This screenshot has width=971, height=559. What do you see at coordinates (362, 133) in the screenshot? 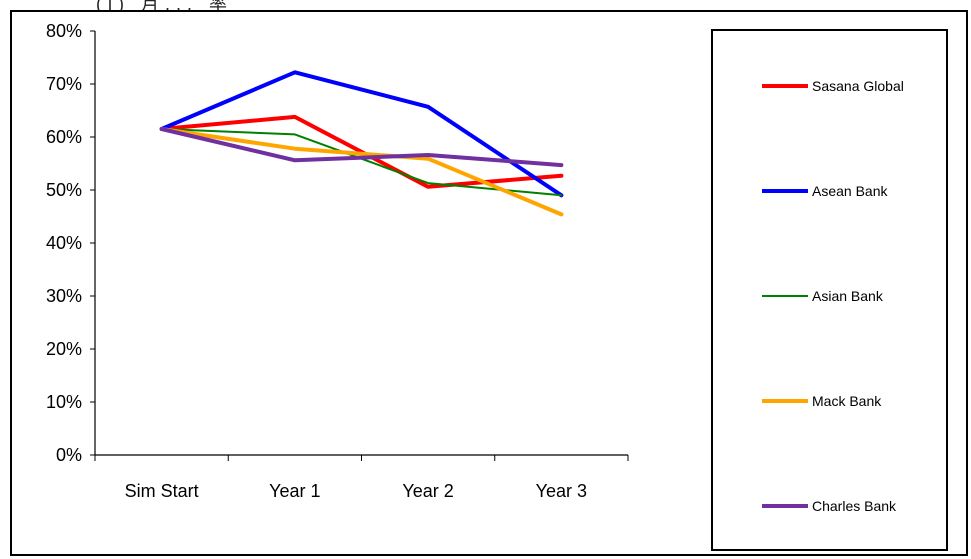
I see `series-line-asean-bank` at bounding box center [362, 133].